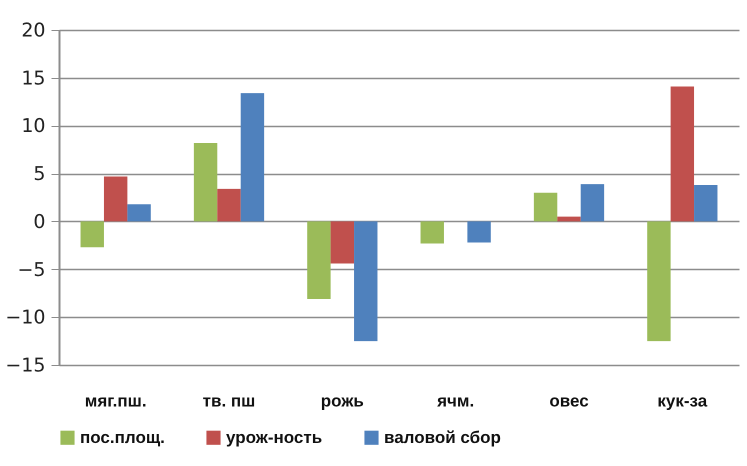 The image size is (747, 466). What do you see at coordinates (39, 174) in the screenshot?
I see `y-tick-label: 5` at bounding box center [39, 174].